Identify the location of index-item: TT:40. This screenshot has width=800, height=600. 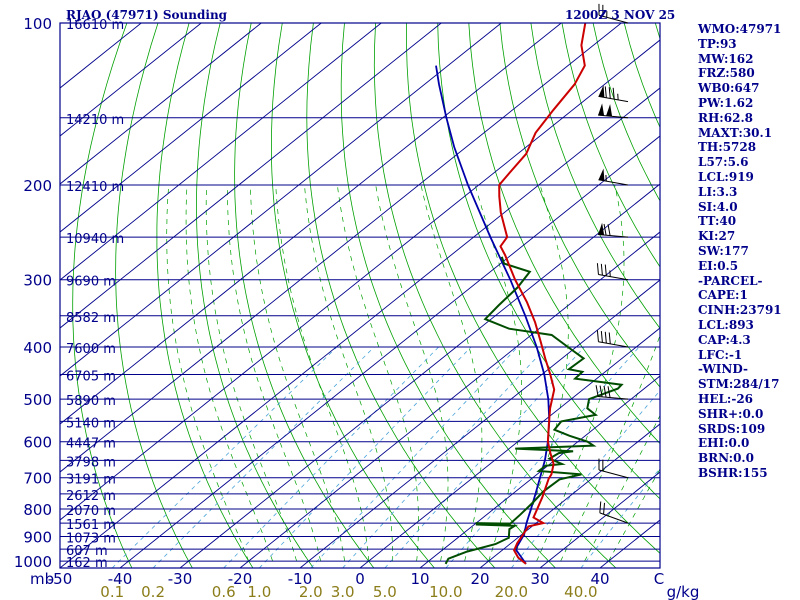
(717, 221).